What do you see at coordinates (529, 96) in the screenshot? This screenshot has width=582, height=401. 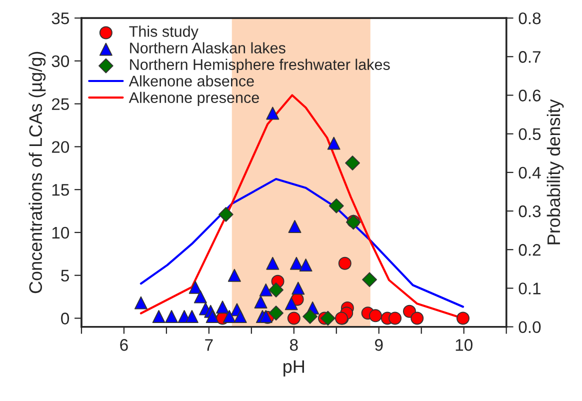 I see `y2-tick-label: 0.6` at bounding box center [529, 96].